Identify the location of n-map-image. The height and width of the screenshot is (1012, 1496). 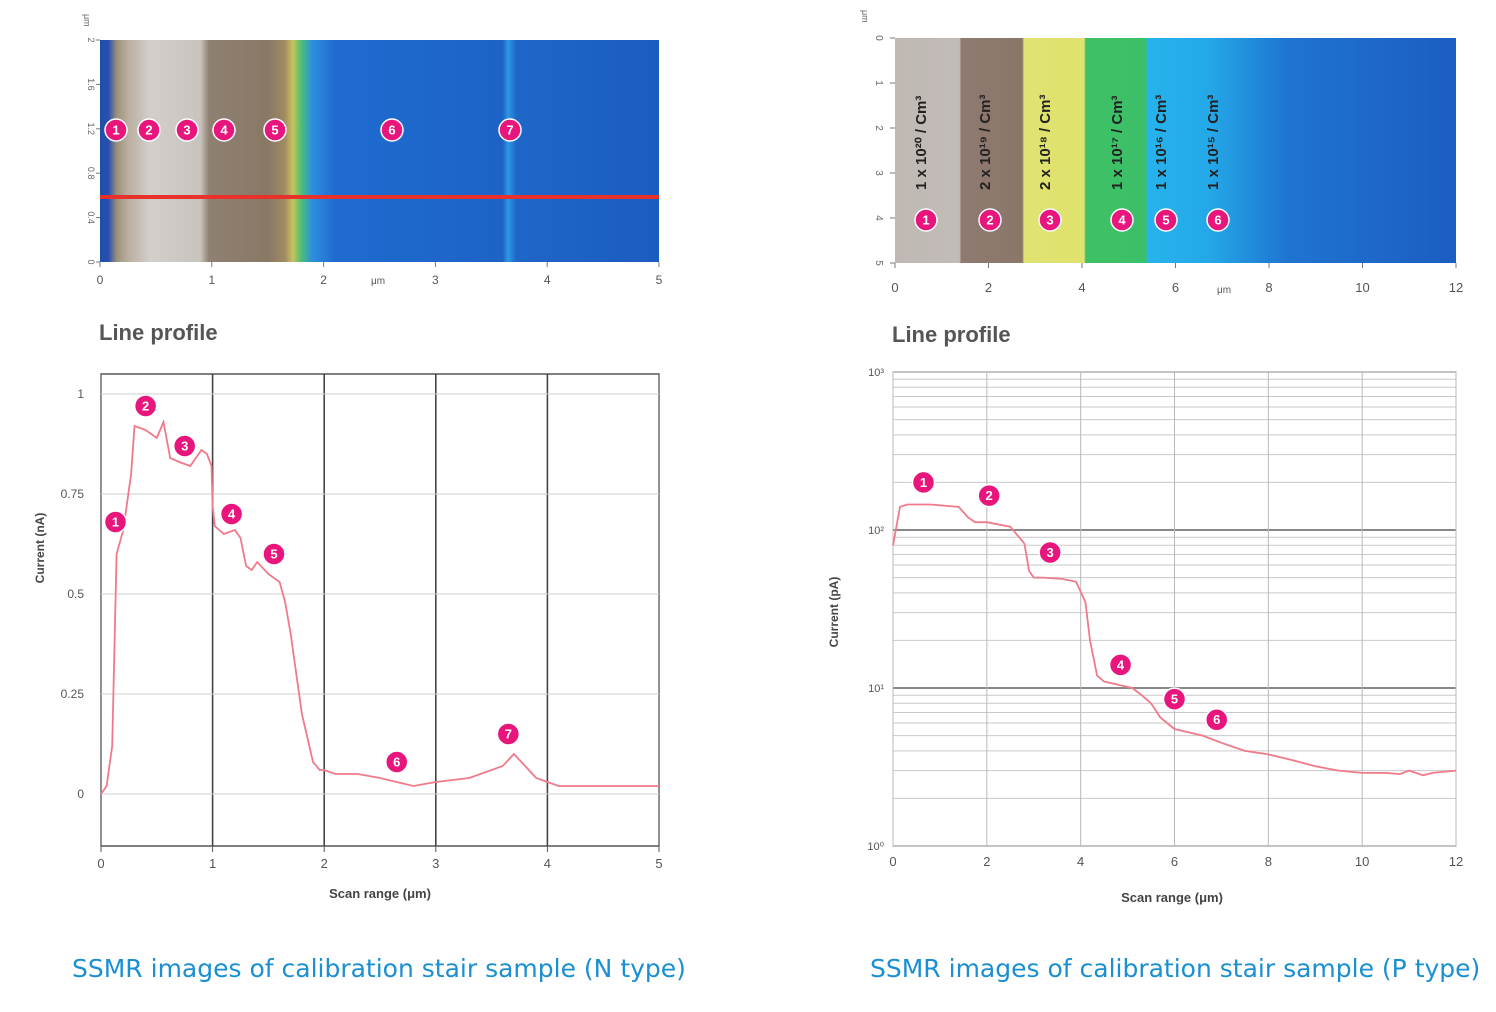
(379, 151).